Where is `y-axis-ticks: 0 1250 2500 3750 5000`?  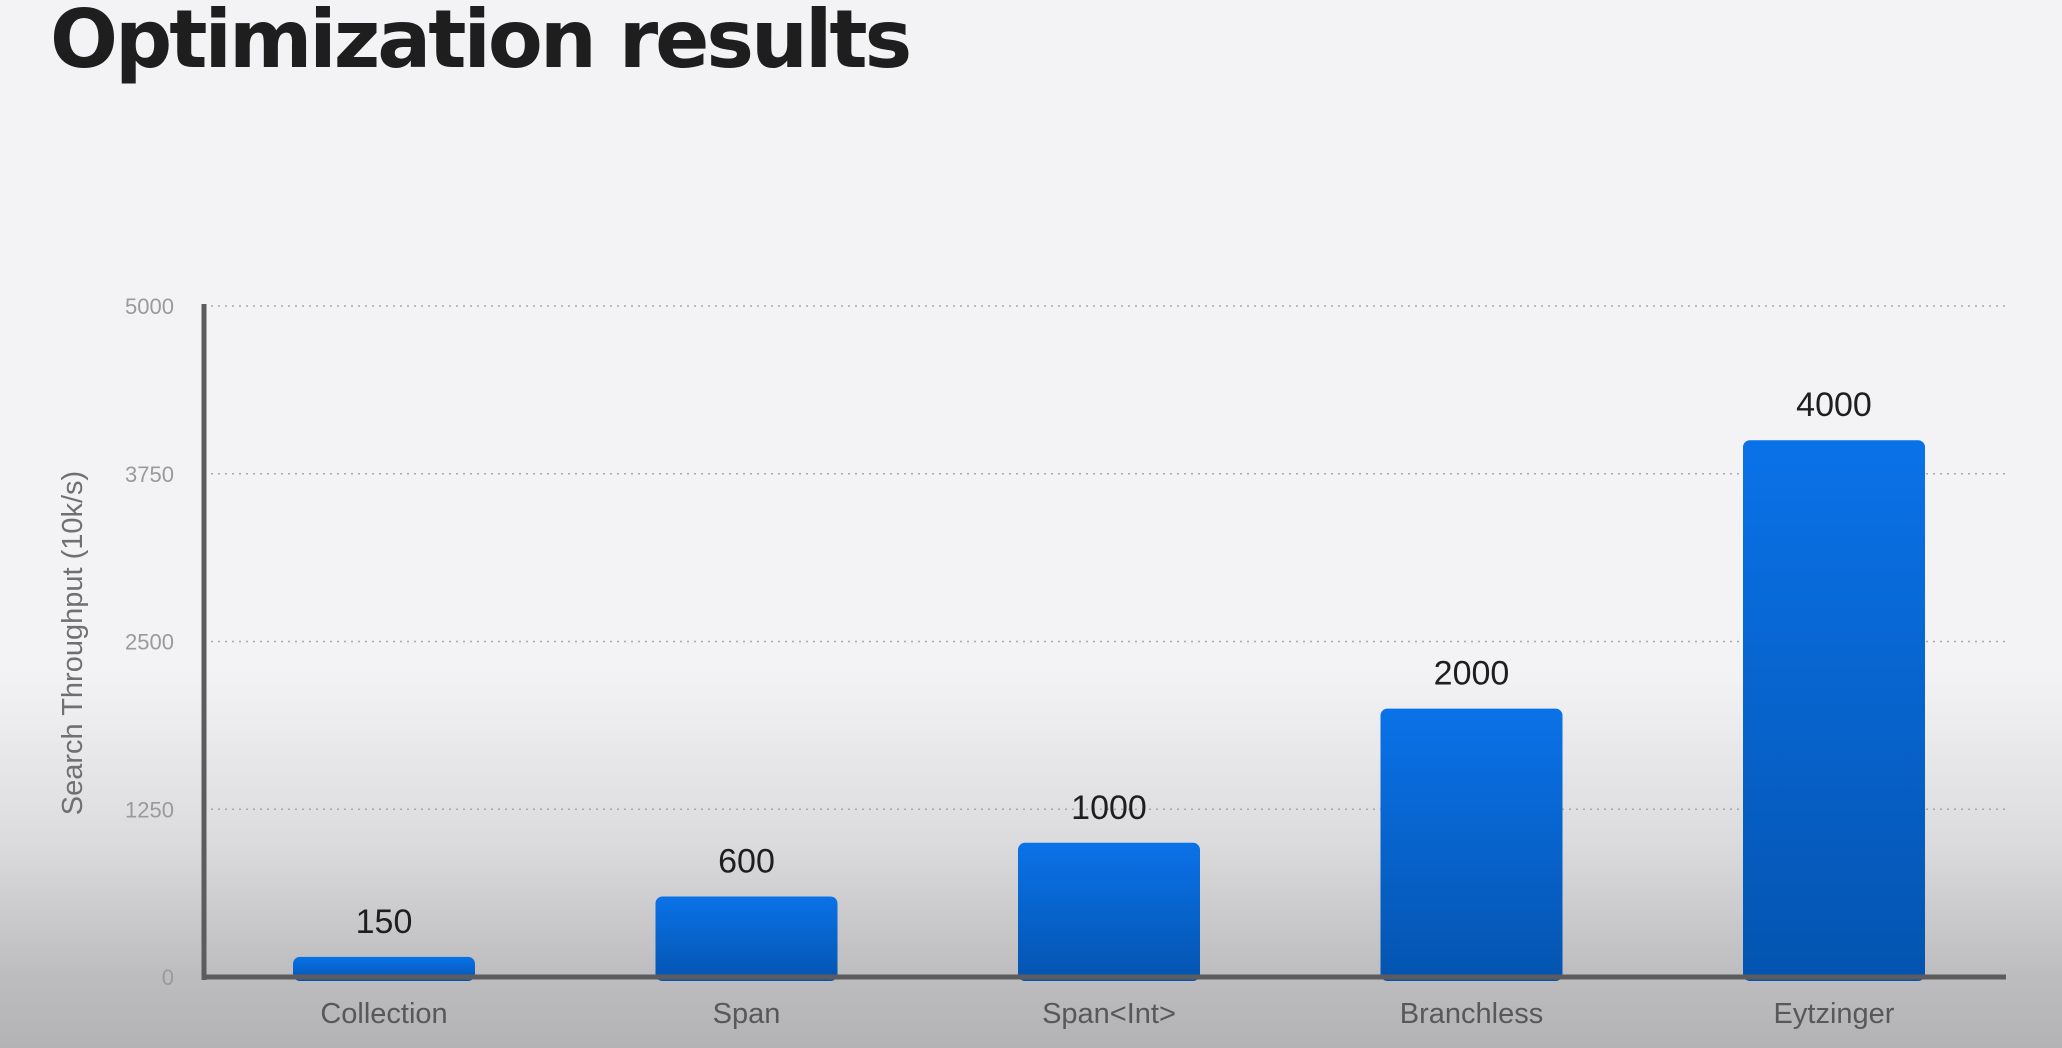
y-axis-ticks: 0 1250 2500 3750 5000 is located at coordinates (149, 642).